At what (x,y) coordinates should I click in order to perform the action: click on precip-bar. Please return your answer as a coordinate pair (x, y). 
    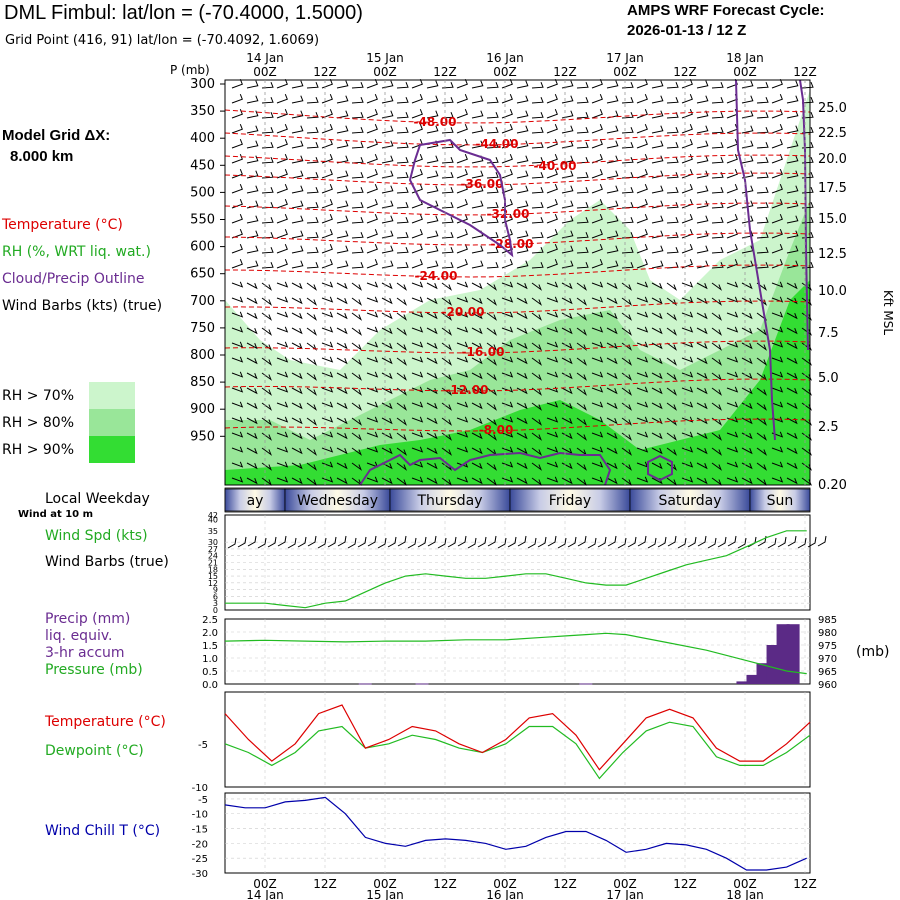
    Looking at the image, I should click on (753, 679).